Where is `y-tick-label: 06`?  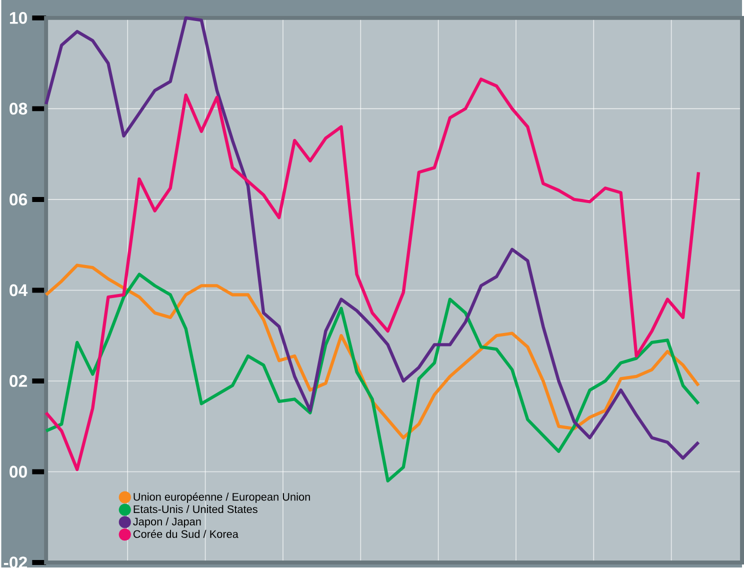 y-tick-label: 06 is located at coordinates (19, 199).